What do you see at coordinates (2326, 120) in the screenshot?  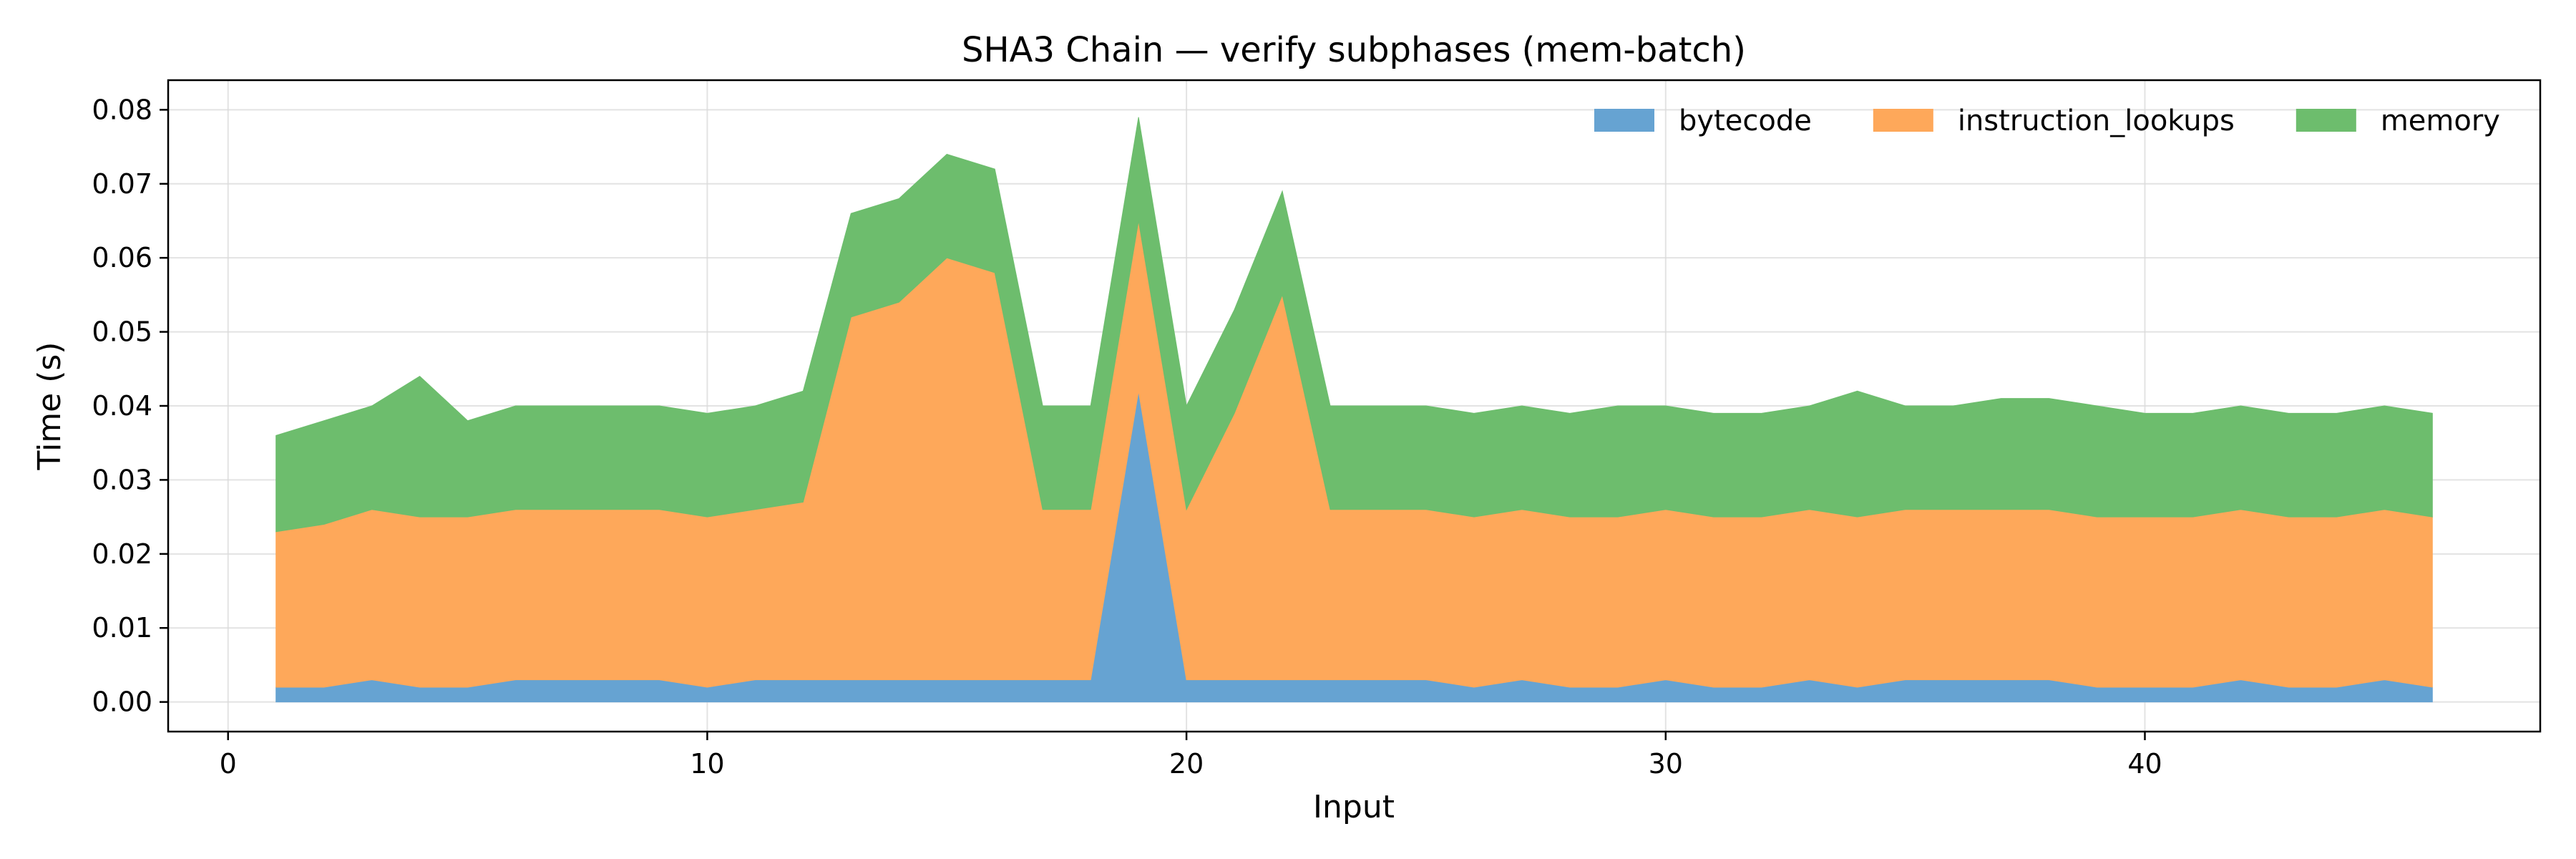 I see `legend-swatch-memory` at bounding box center [2326, 120].